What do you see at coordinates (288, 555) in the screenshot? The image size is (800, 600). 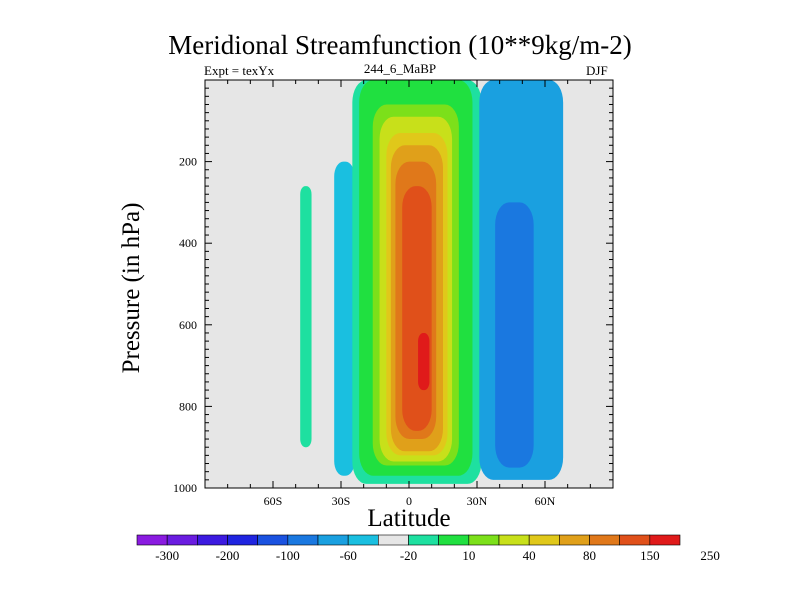 I see `colorbar-label: -100` at bounding box center [288, 555].